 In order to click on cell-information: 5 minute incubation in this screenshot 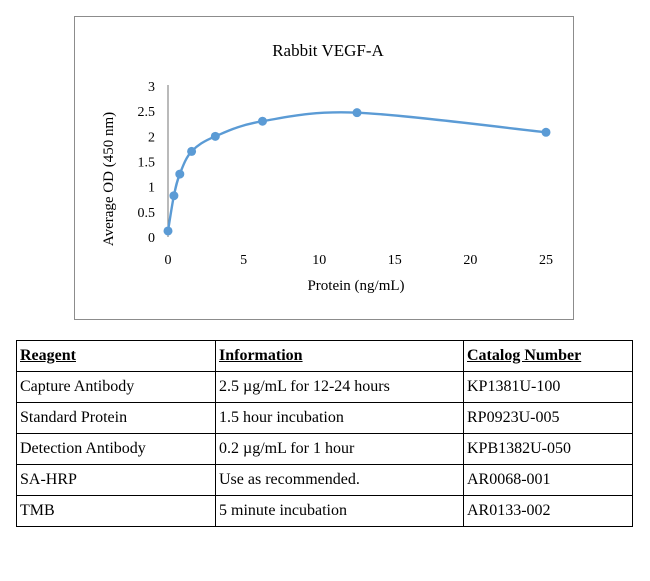, I will do `click(339, 511)`.